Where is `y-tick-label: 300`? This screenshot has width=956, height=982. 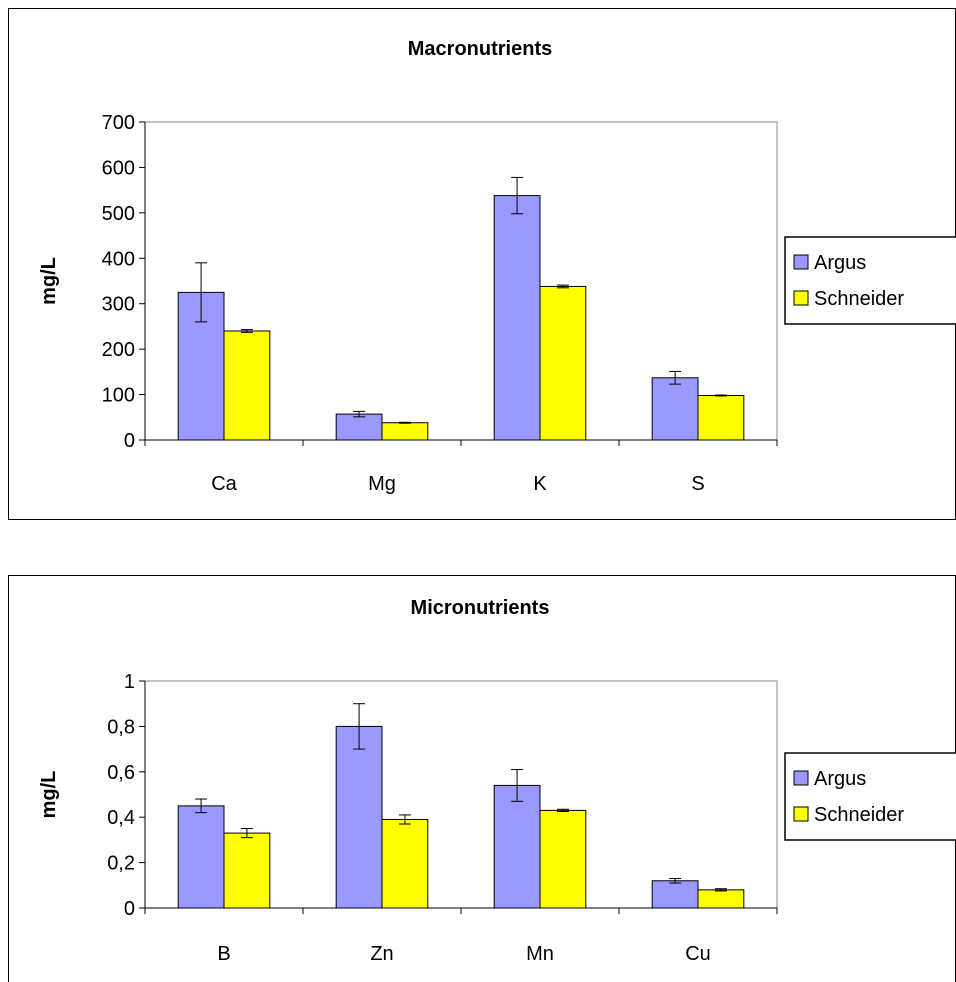 y-tick-label: 300 is located at coordinates (118, 305).